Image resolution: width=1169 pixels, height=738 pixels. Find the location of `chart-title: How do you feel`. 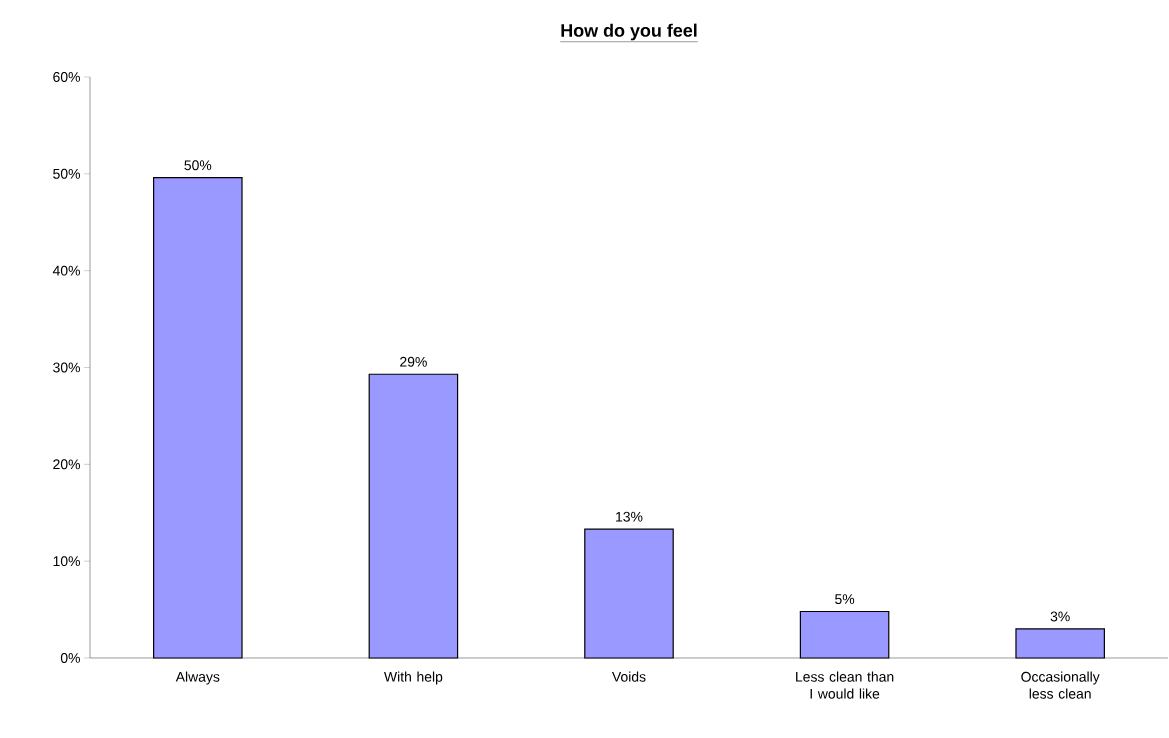

chart-title: How do you feel is located at coordinates (629, 32).